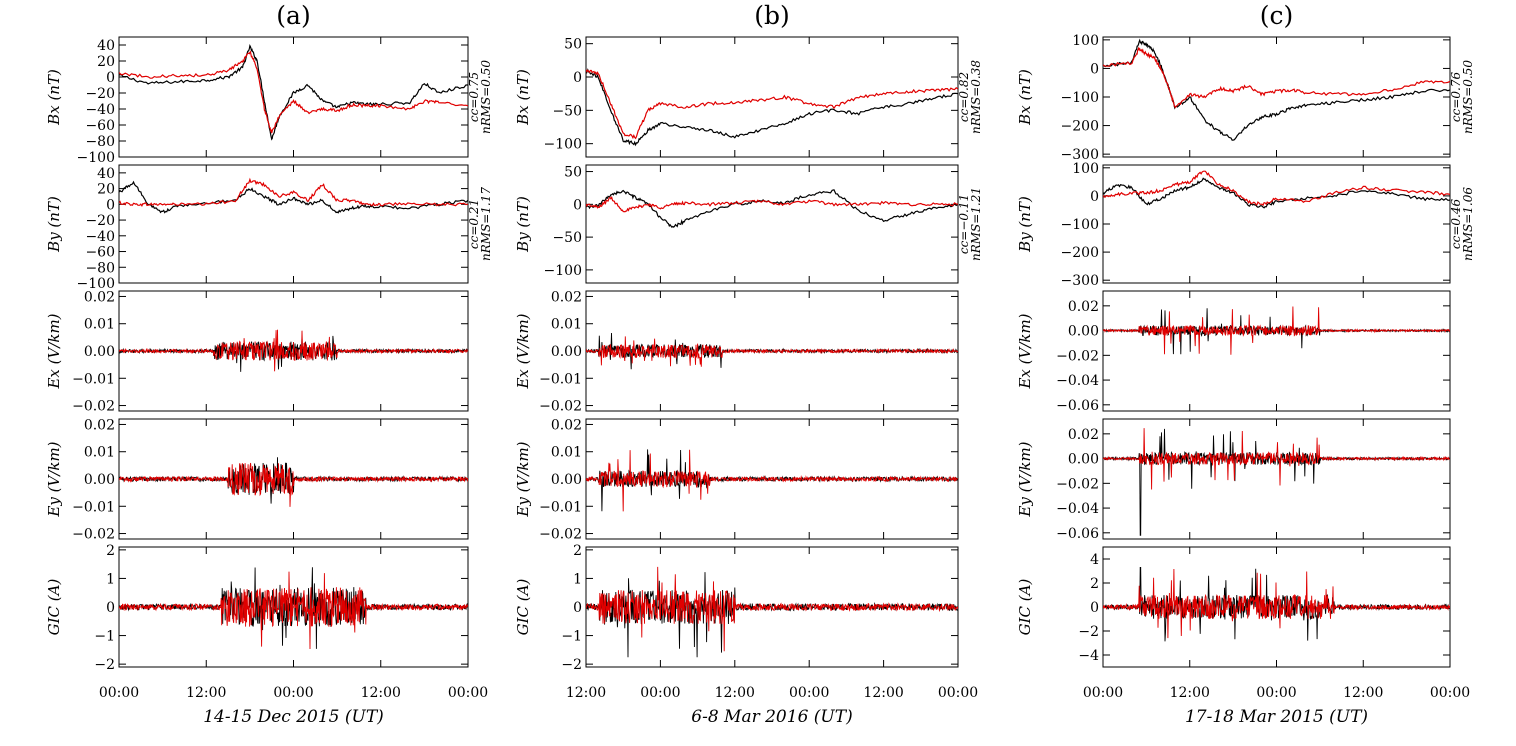 The width and height of the screenshot is (1516, 746). Describe the element at coordinates (1468, 224) in the screenshot. I see `stat-annotation: nRMS=1.06` at that location.